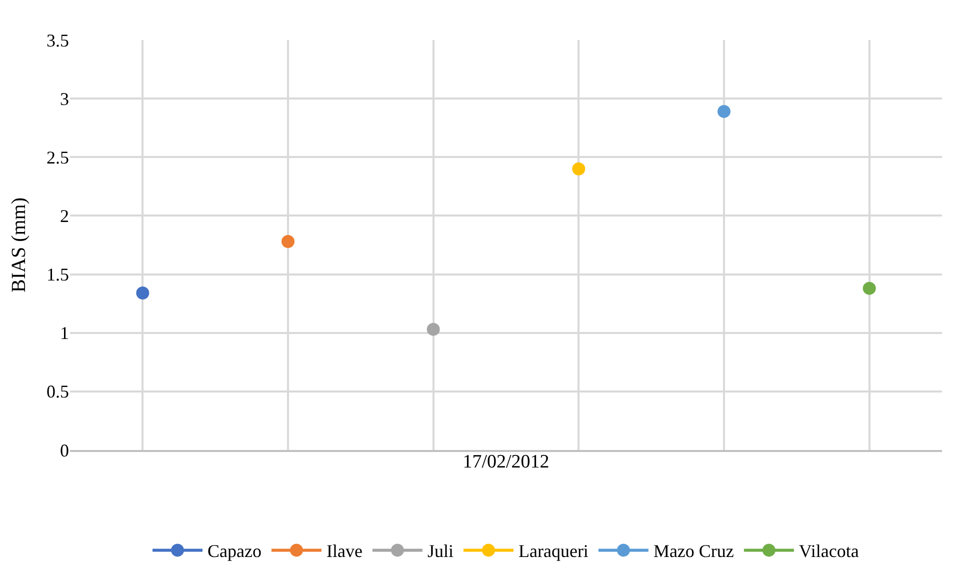 This screenshot has width=957, height=581. I want to click on legend-label: Vilacota, so click(828, 551).